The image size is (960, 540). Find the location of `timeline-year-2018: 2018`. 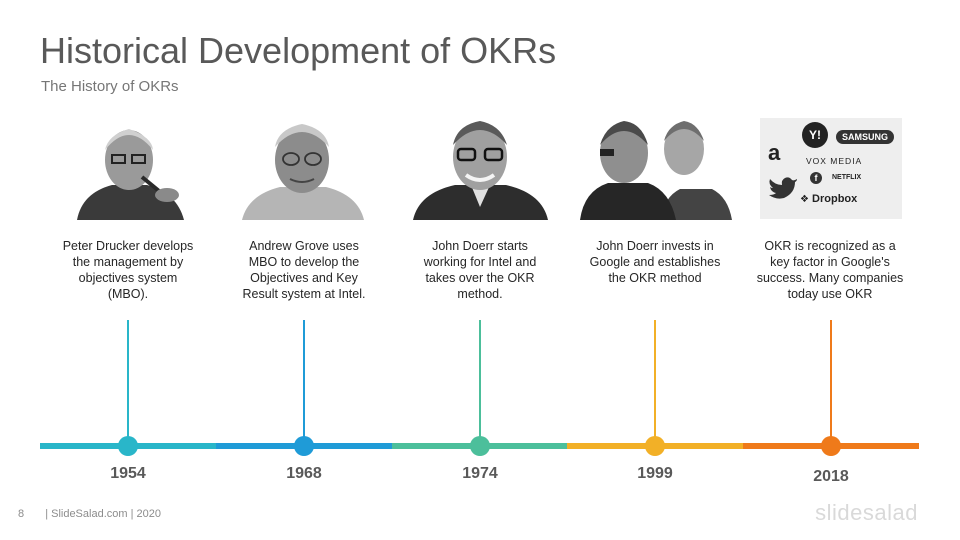

timeline-year-2018: 2018 is located at coordinates (831, 476).